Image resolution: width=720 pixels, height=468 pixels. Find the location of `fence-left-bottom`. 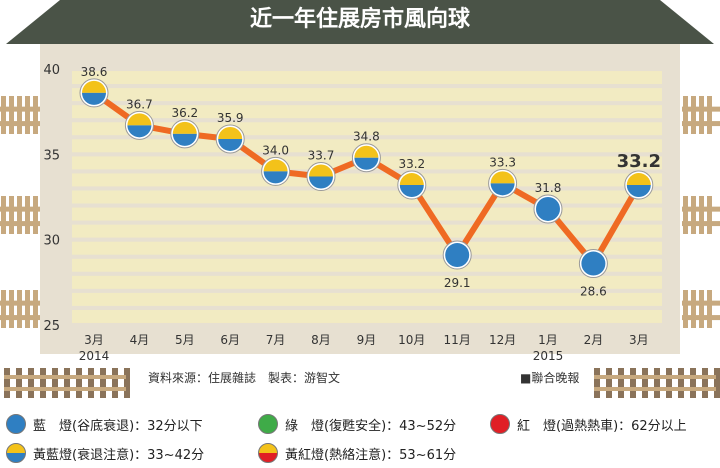

fence-left-bottom is located at coordinates (20, 309).